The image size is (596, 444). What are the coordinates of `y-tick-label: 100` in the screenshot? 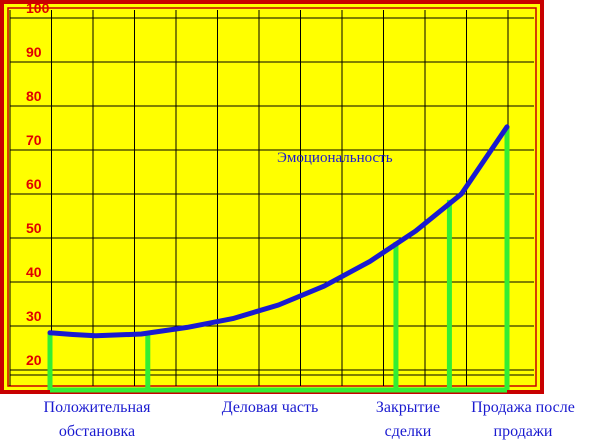 It's located at (38, 8).